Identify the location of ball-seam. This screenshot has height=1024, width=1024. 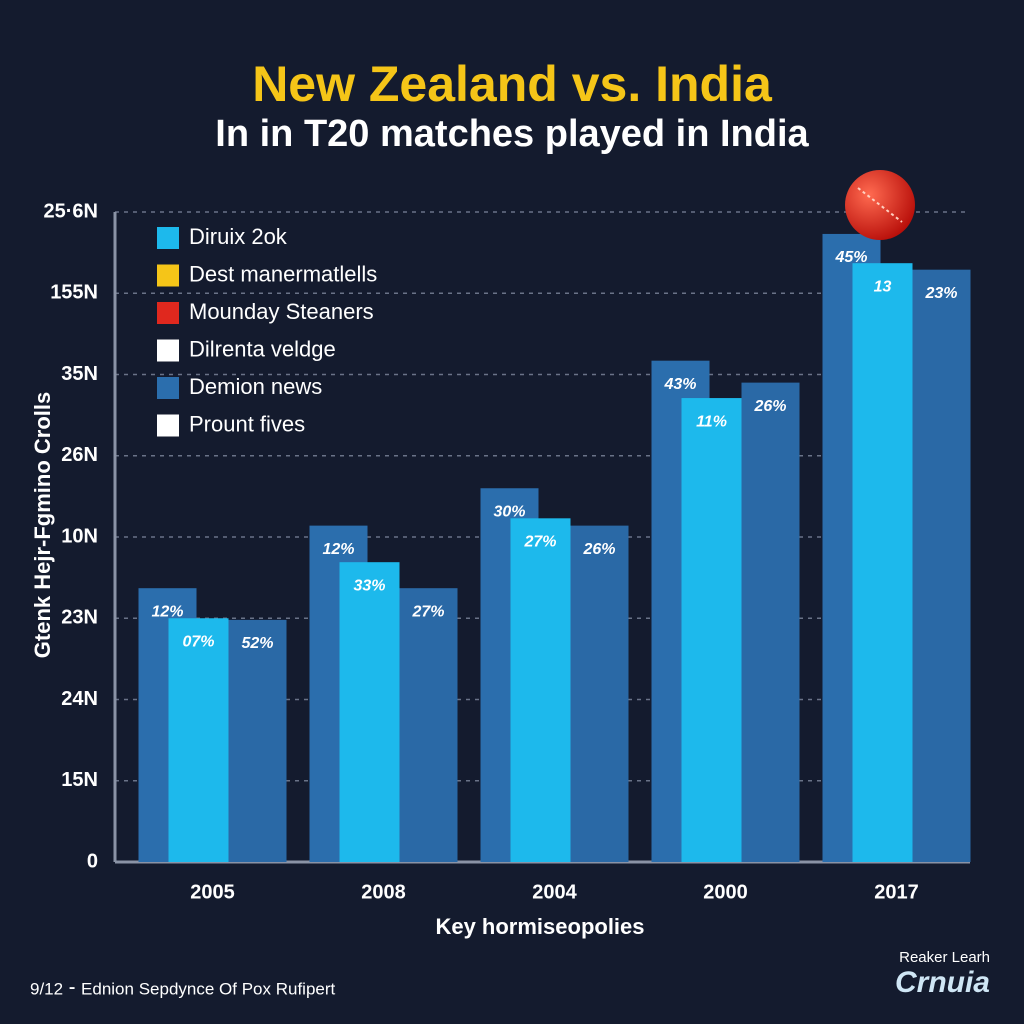
(880, 205).